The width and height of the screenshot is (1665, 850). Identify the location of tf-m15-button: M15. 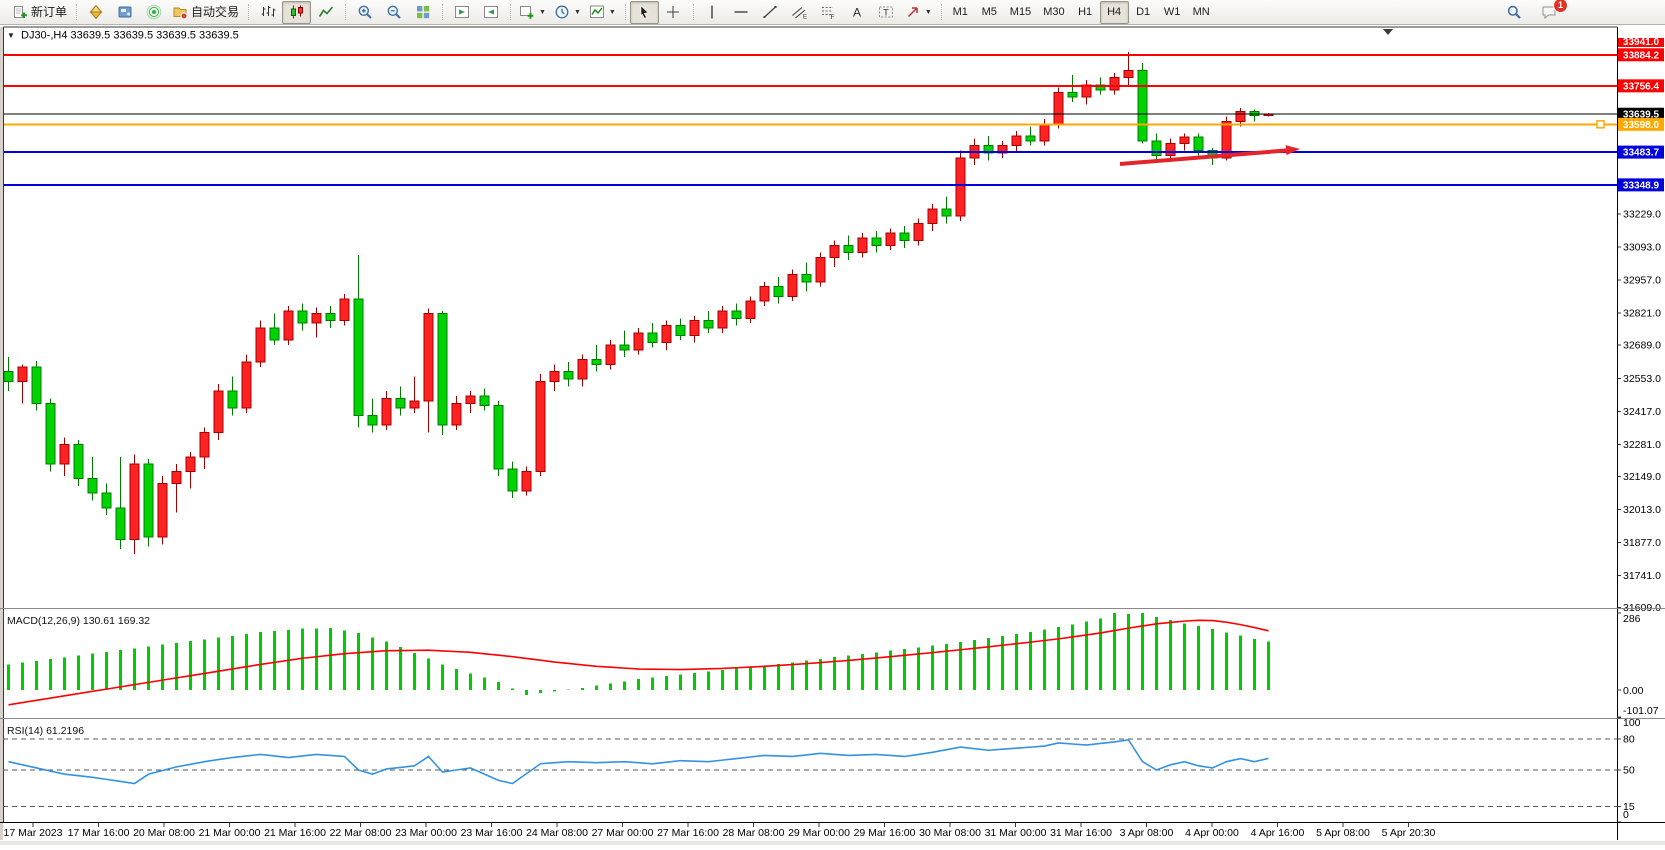
(1020, 12).